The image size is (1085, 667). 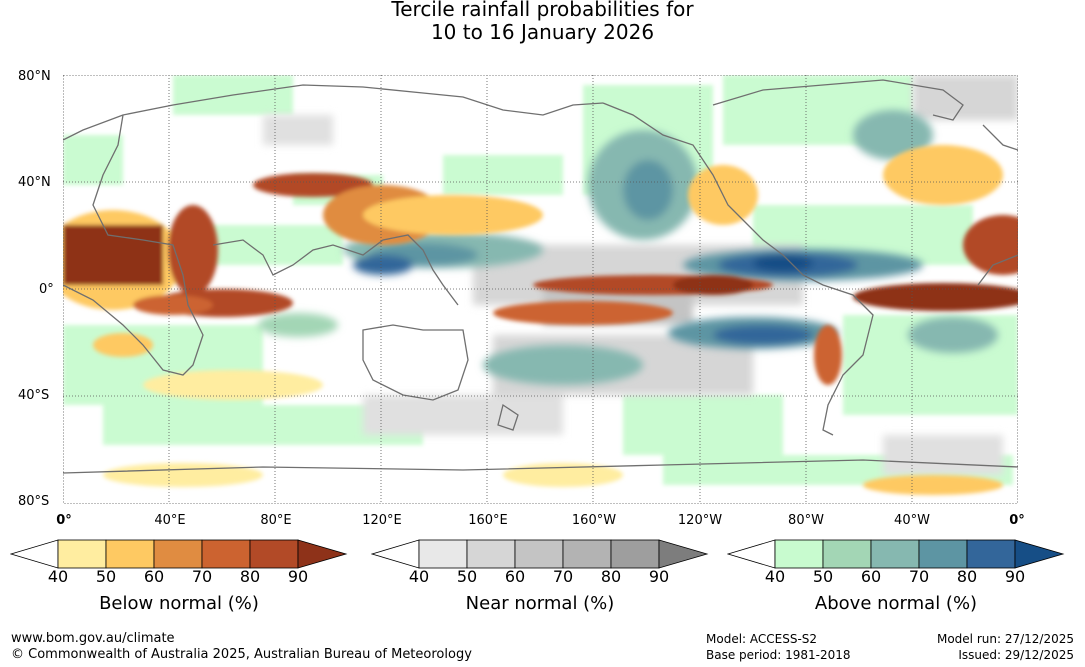 I want to click on lon-label-160e: 160°E, so click(x=488, y=520).